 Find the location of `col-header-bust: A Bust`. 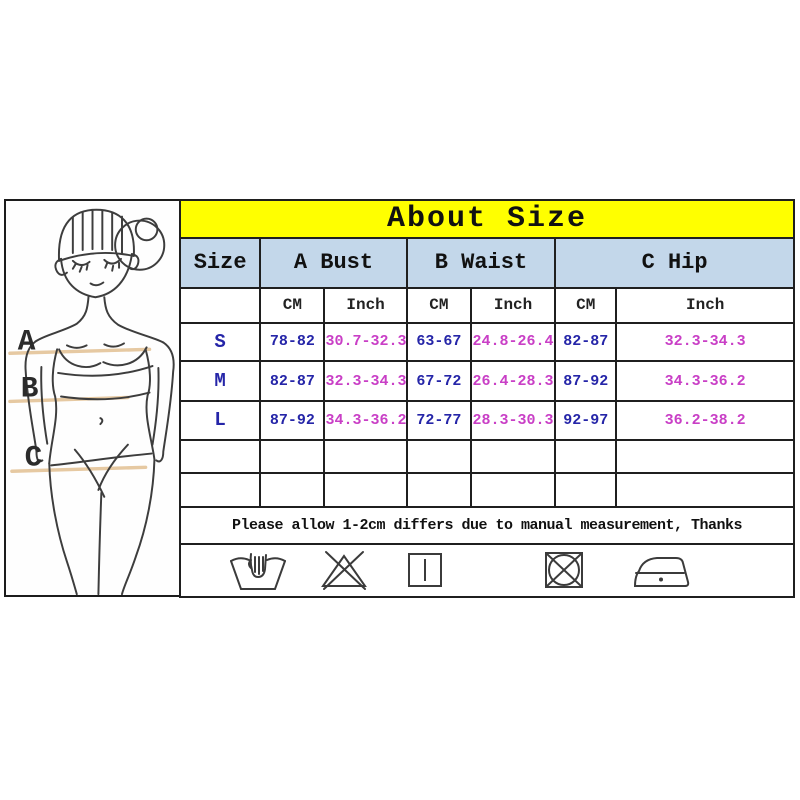

col-header-bust: A Bust is located at coordinates (333, 262).